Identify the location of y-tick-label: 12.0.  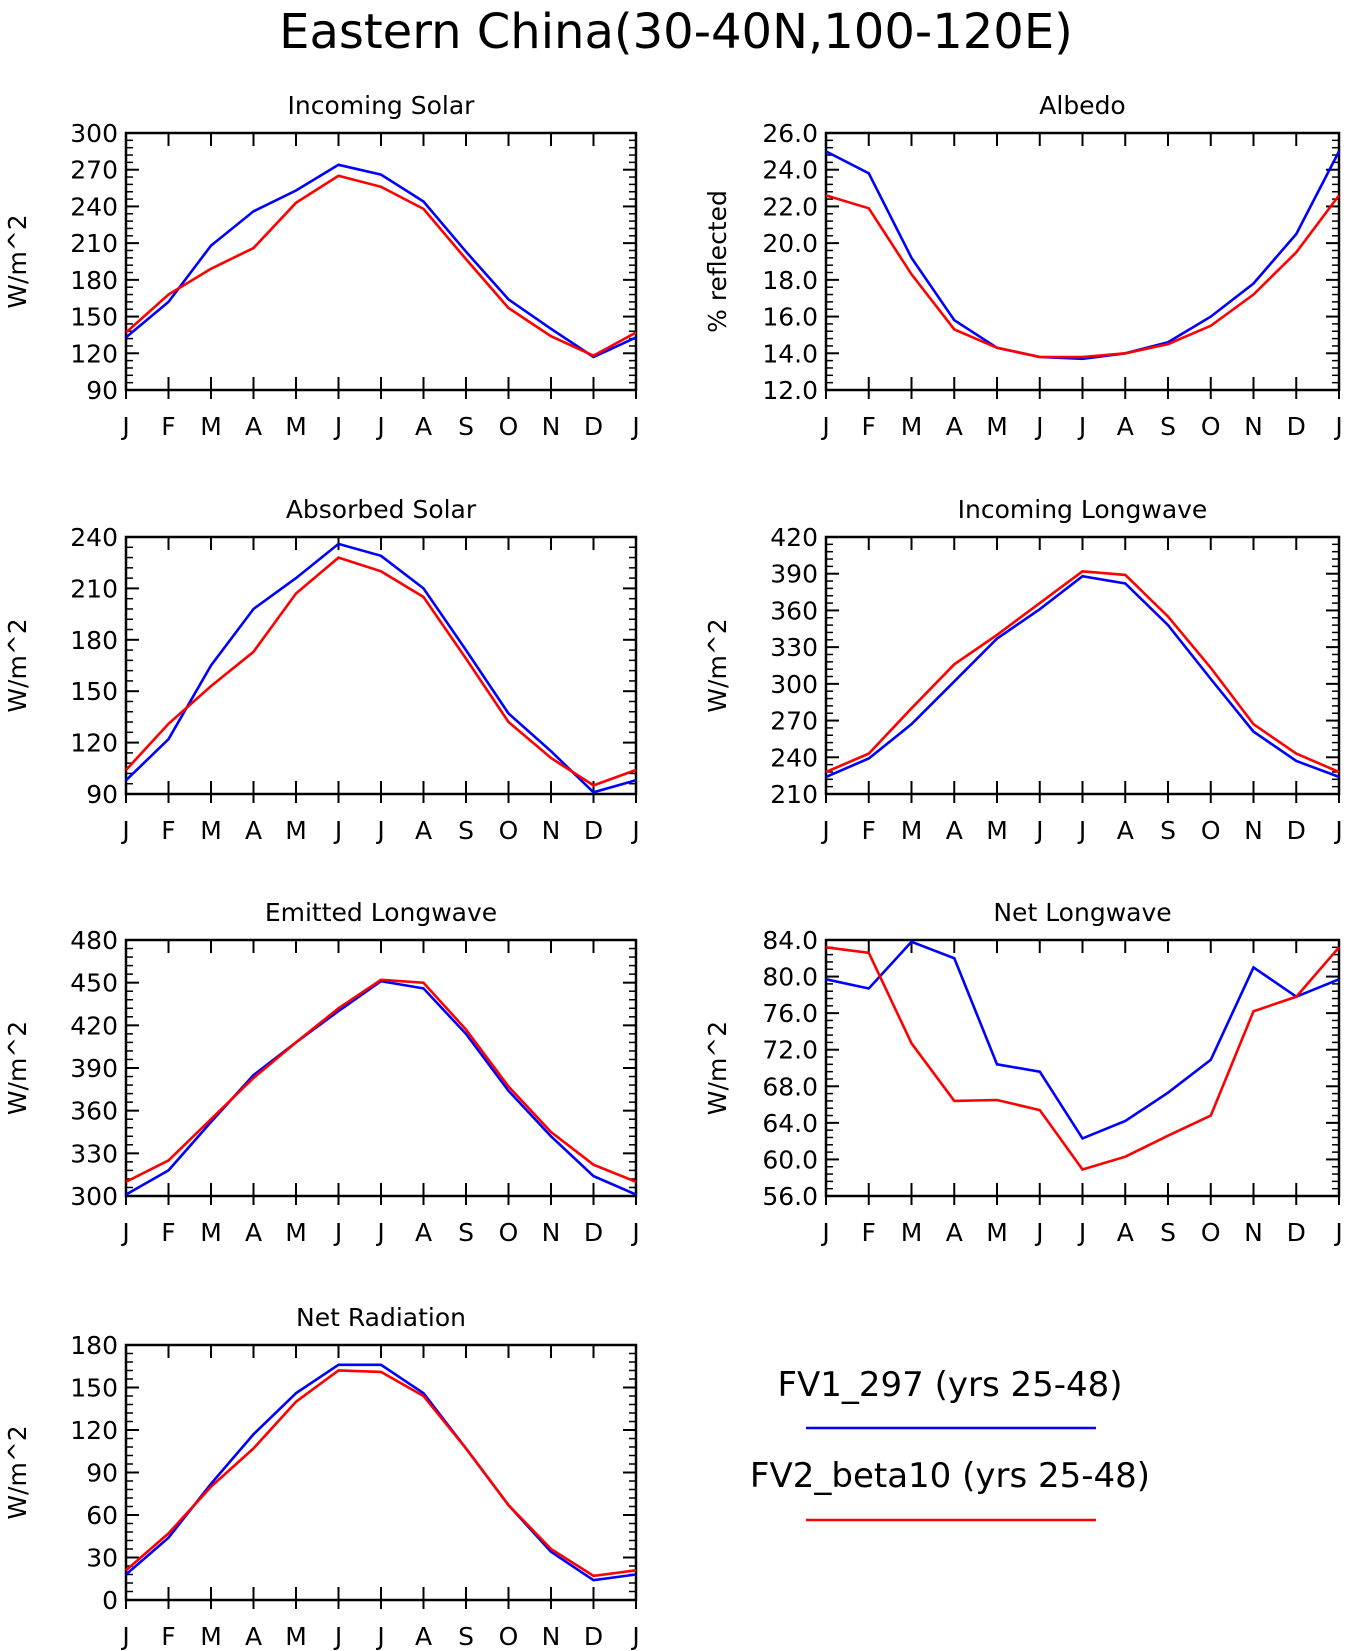
(790, 390).